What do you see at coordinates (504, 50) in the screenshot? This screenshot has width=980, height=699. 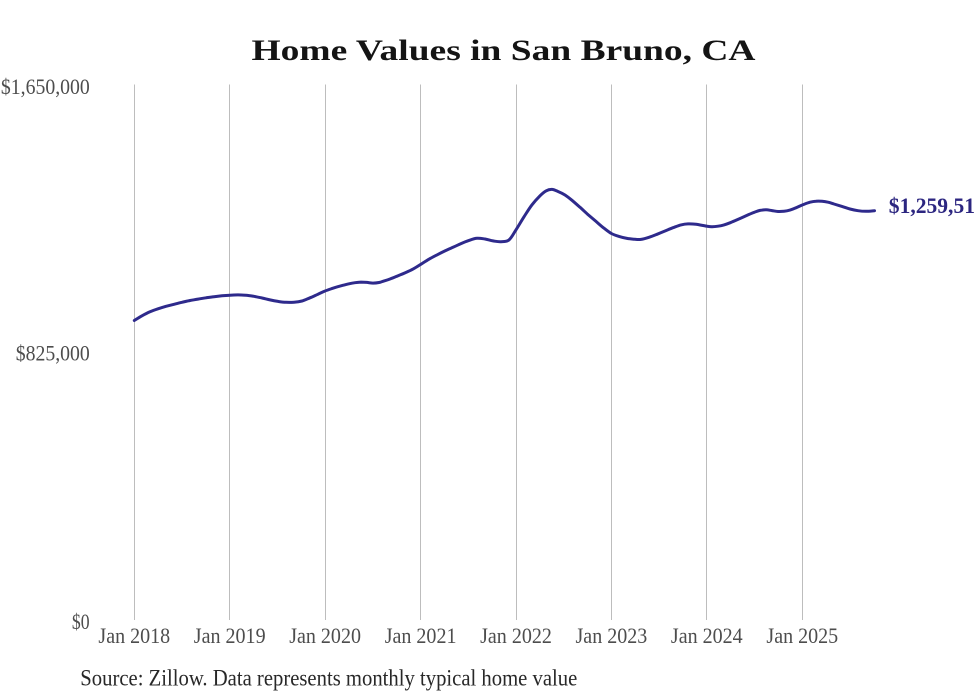 I see `svg-text: Home Values in San Bruno, CA` at bounding box center [504, 50].